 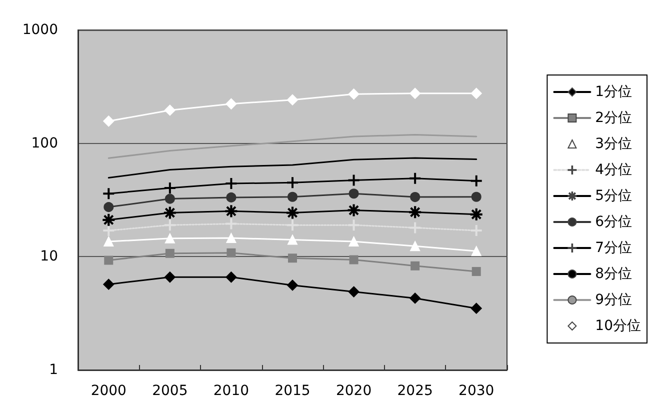 What do you see at coordinates (613, 196) in the screenshot?
I see `legend-label: 5分位` at bounding box center [613, 196].